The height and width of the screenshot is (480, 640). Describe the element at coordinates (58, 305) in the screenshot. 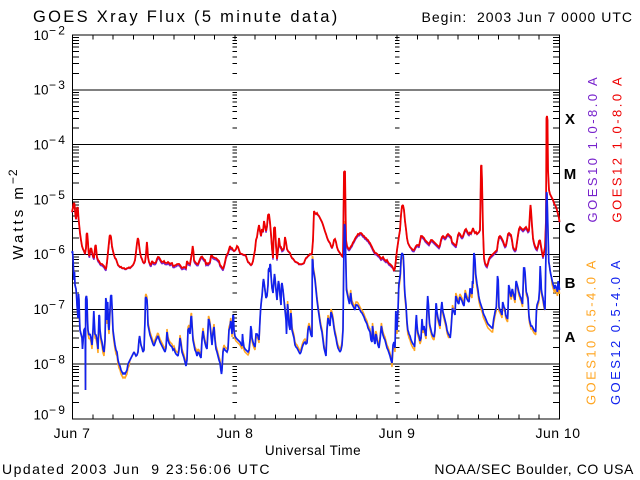

I see `svg-text: −7` at that location.